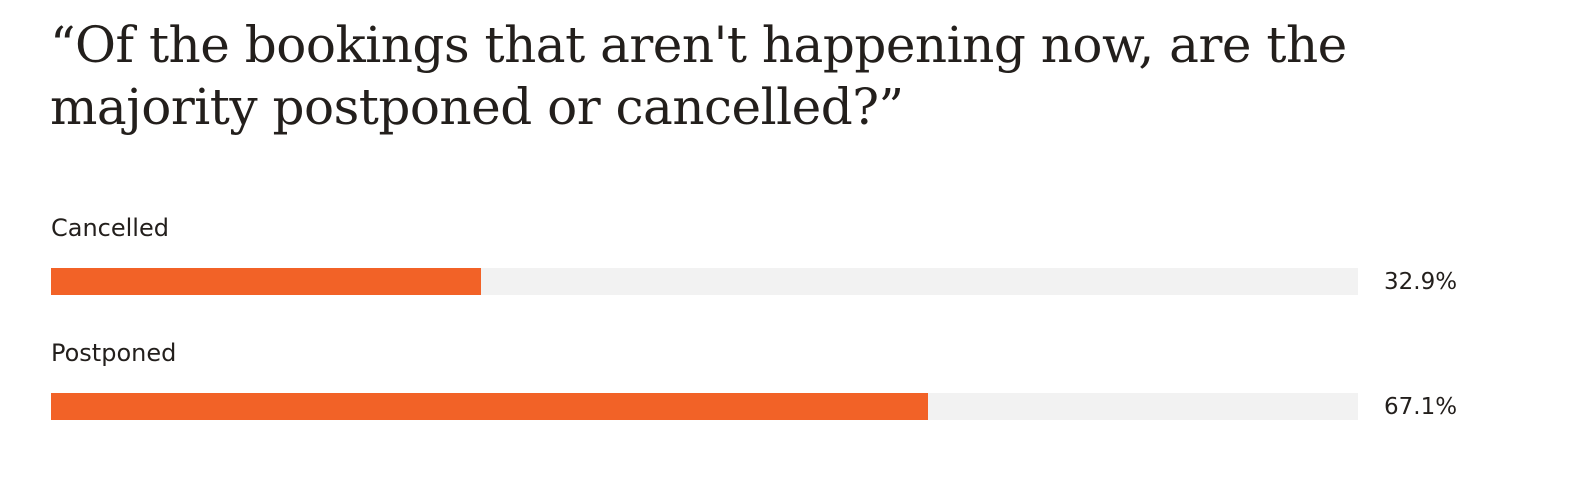  I want to click on value-label-cancelled: 32.9%, so click(1421, 282).